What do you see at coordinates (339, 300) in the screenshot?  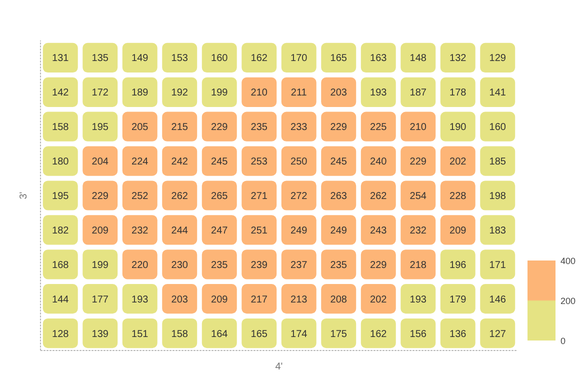 I see `data-label: 208` at bounding box center [339, 300].